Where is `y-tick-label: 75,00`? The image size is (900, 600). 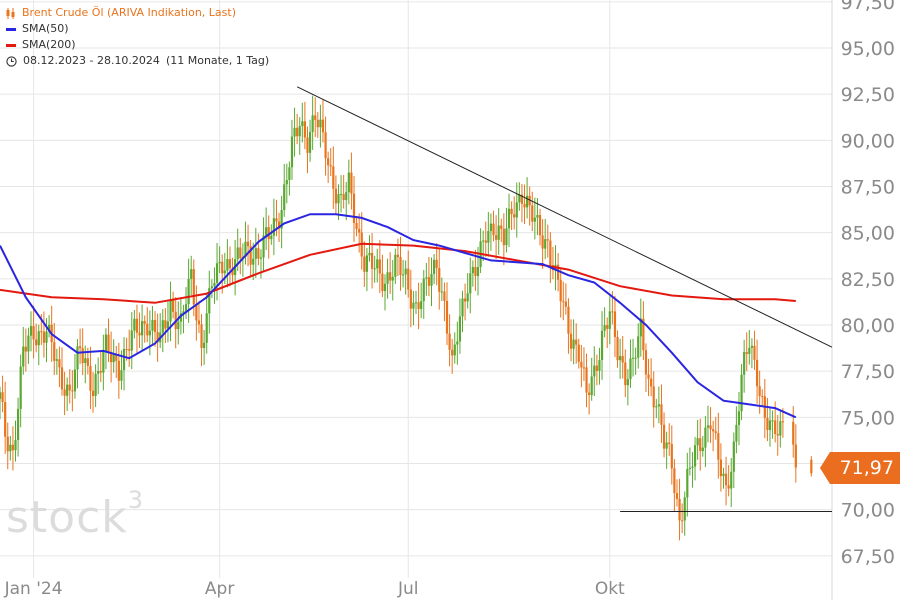
y-tick-label: 75,00 is located at coordinates (868, 418).